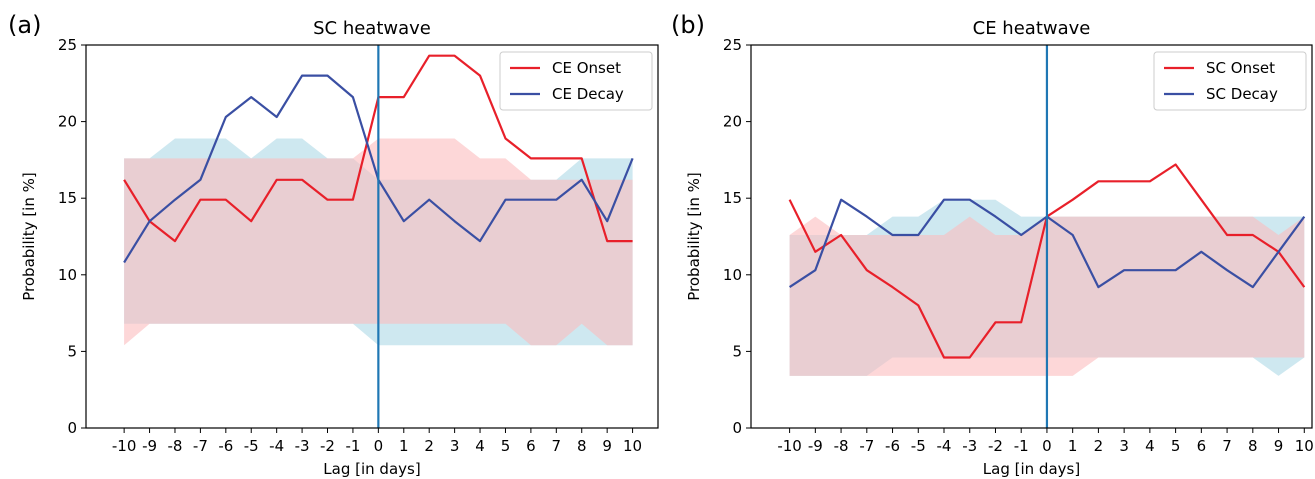 The height and width of the screenshot is (479, 1315). Describe the element at coordinates (372, 28) in the screenshot. I see `chart-title: SC heatwave` at that location.